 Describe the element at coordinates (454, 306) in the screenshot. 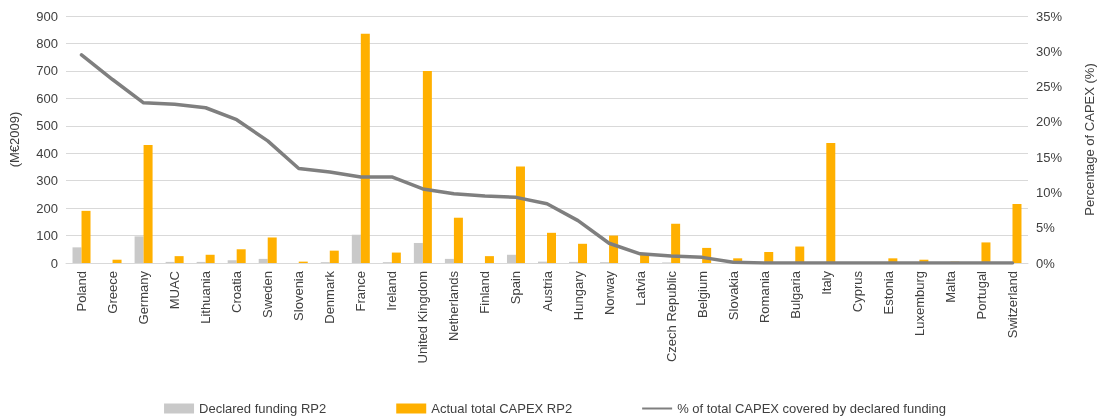

I see `x-tick-label: Netherlands` at that location.